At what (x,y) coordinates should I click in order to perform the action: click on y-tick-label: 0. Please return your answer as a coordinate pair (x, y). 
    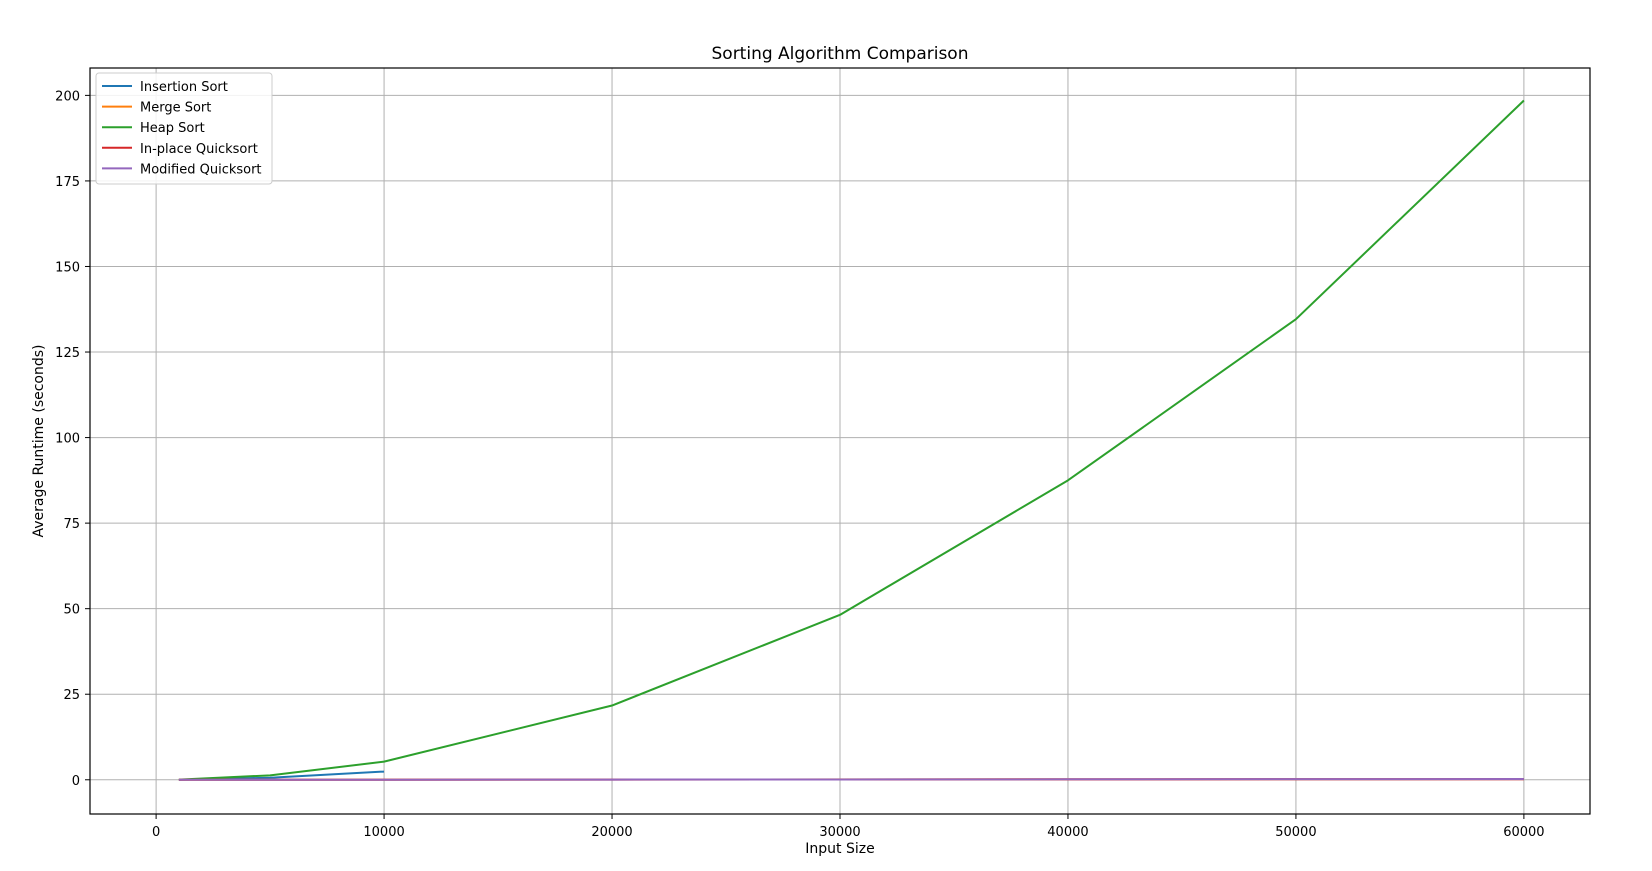
    Looking at the image, I should click on (76, 781).